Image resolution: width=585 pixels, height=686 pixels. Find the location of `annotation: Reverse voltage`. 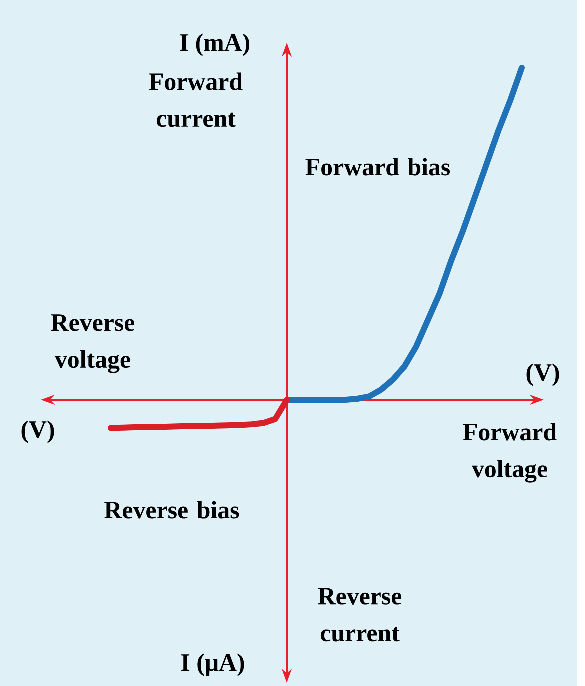

annotation: Reverse voltage is located at coordinates (93, 344).